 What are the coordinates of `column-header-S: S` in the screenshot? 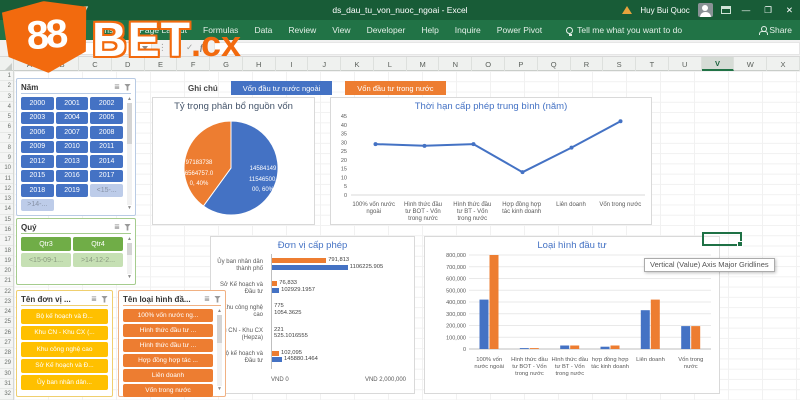 It's located at (620, 64).